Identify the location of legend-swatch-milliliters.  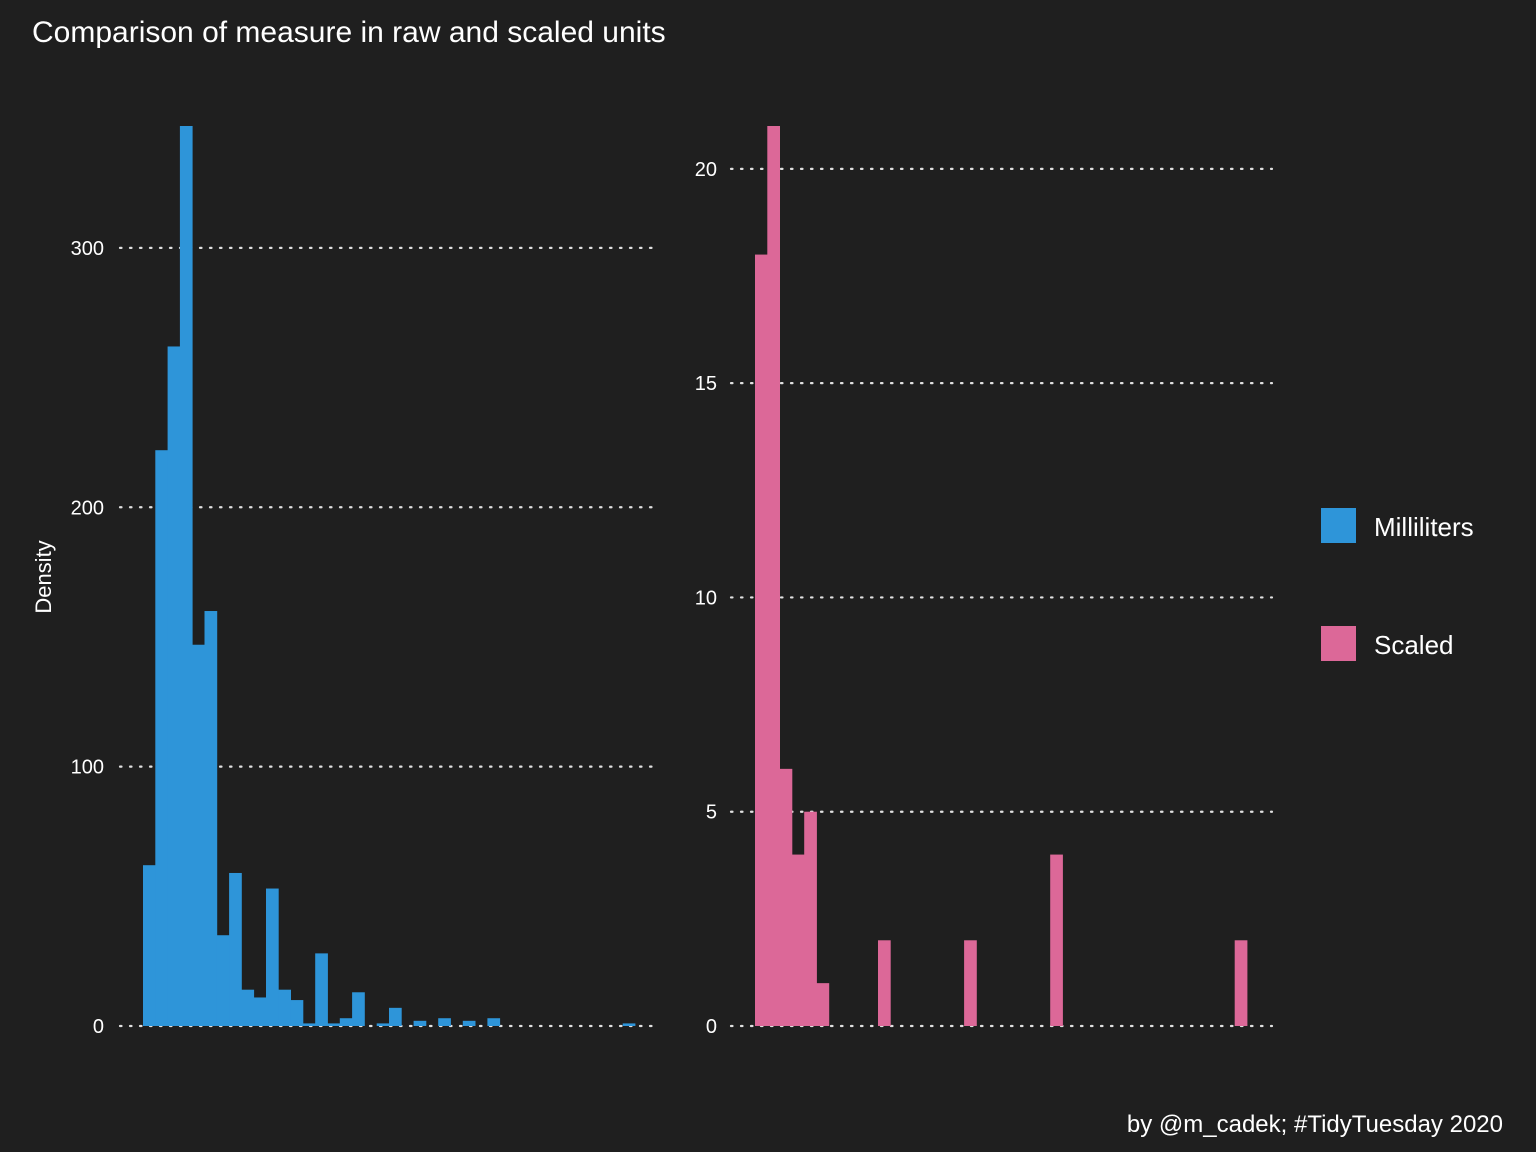
(1338, 525).